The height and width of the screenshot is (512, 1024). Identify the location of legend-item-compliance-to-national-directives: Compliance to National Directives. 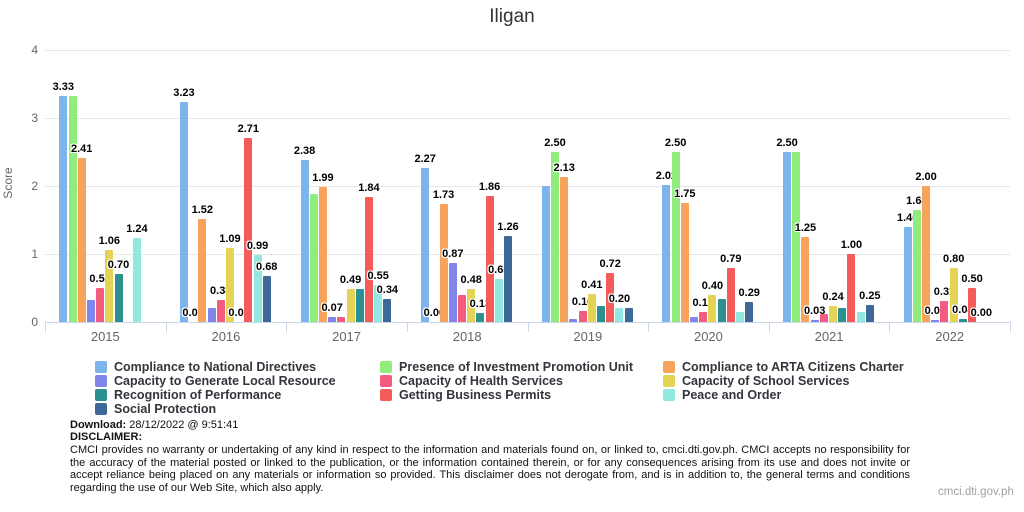
(205, 367).